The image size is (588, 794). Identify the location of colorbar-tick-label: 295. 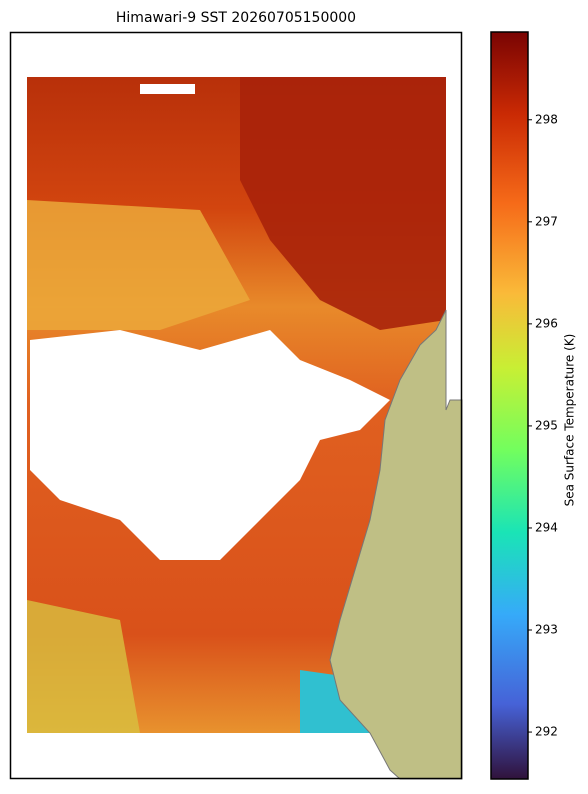
(546, 425).